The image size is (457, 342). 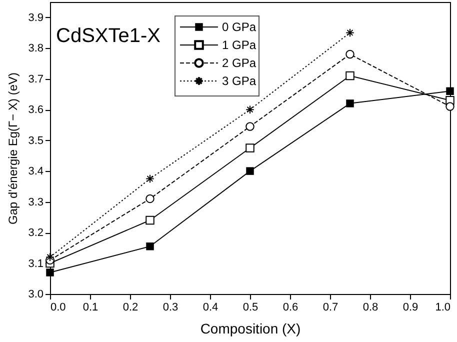 What do you see at coordinates (36, 140) in the screenshot?
I see `y-tick-label: 3.5` at bounding box center [36, 140].